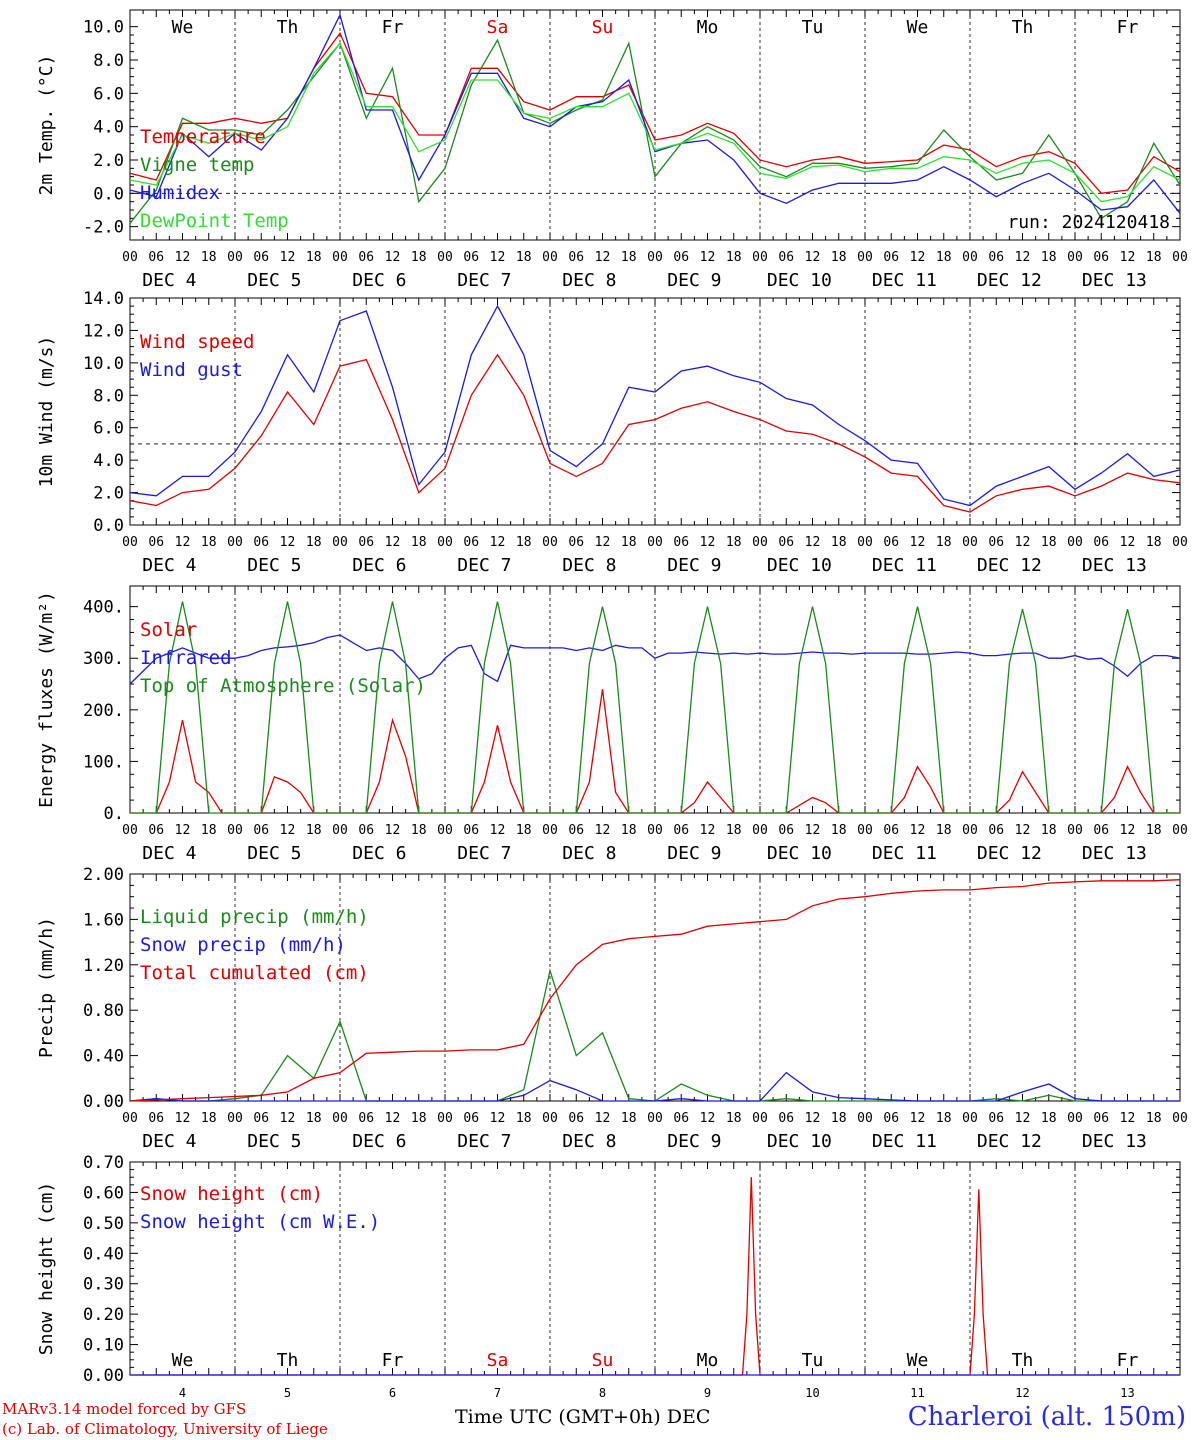 This screenshot has height=1440, width=1194. I want to click on y-tick-label: 2.00, so click(103, 875).